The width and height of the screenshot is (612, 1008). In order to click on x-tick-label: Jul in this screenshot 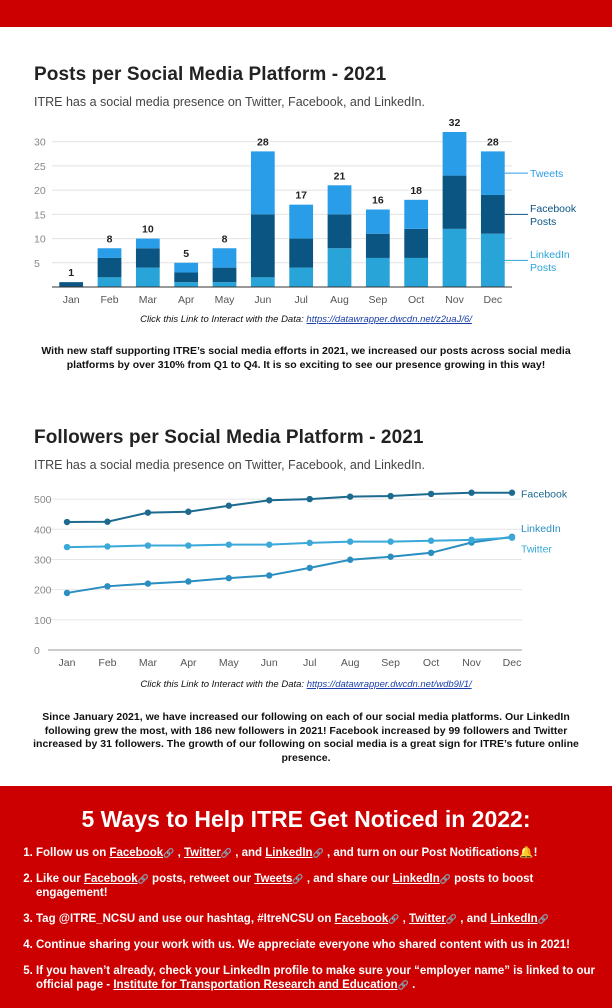, I will do `click(309, 663)`.